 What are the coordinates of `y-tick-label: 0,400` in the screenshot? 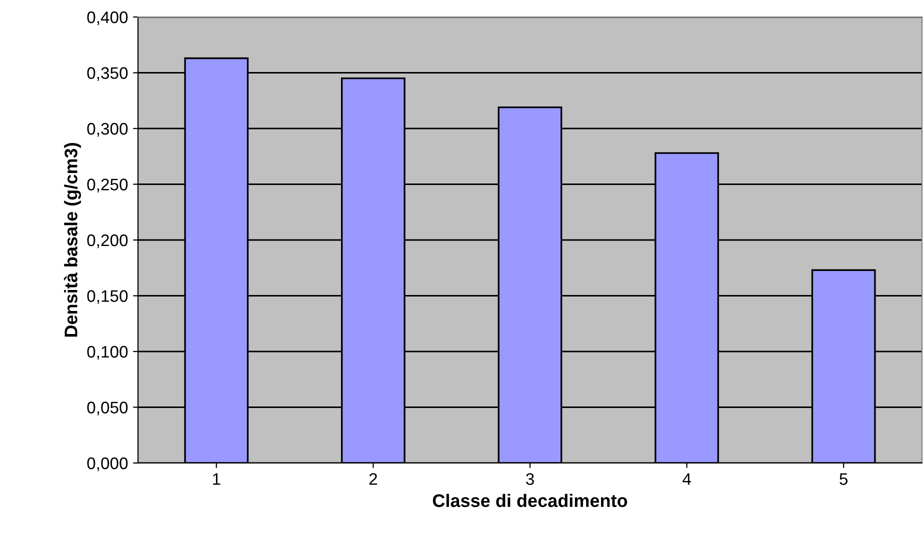 It's located at (107, 18).